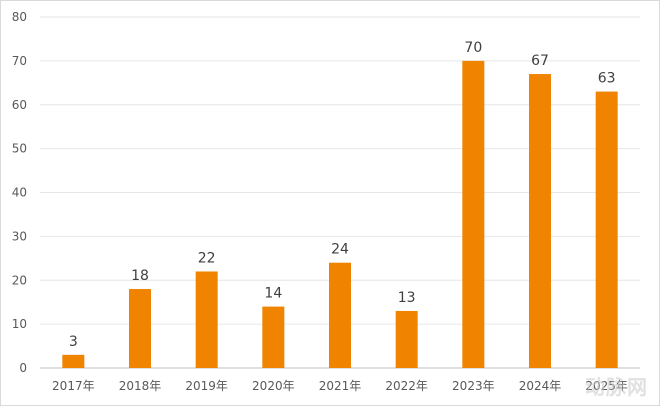 This screenshot has width=660, height=406. Describe the element at coordinates (273, 386) in the screenshot. I see `x-tick-label: 2020年` at that location.